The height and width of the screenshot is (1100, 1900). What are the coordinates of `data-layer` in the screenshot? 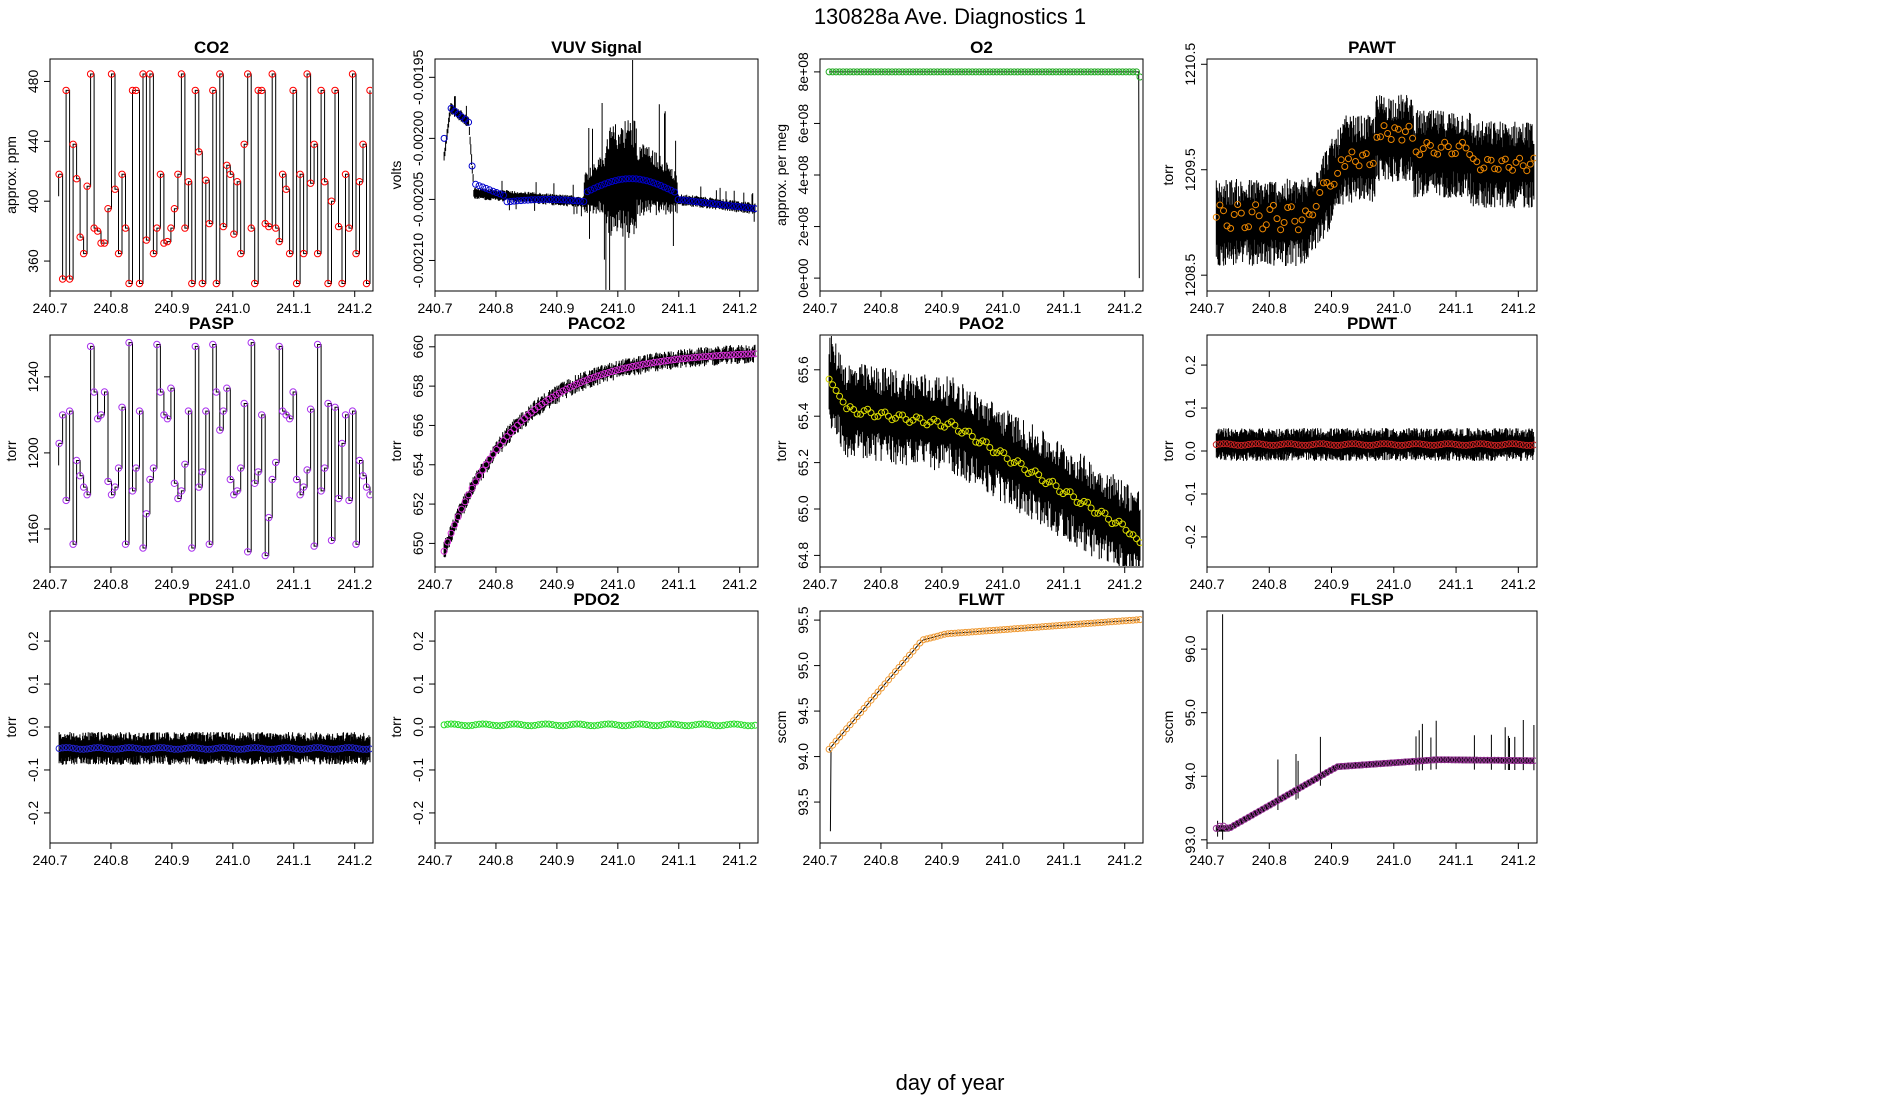 It's located at (598, 451).